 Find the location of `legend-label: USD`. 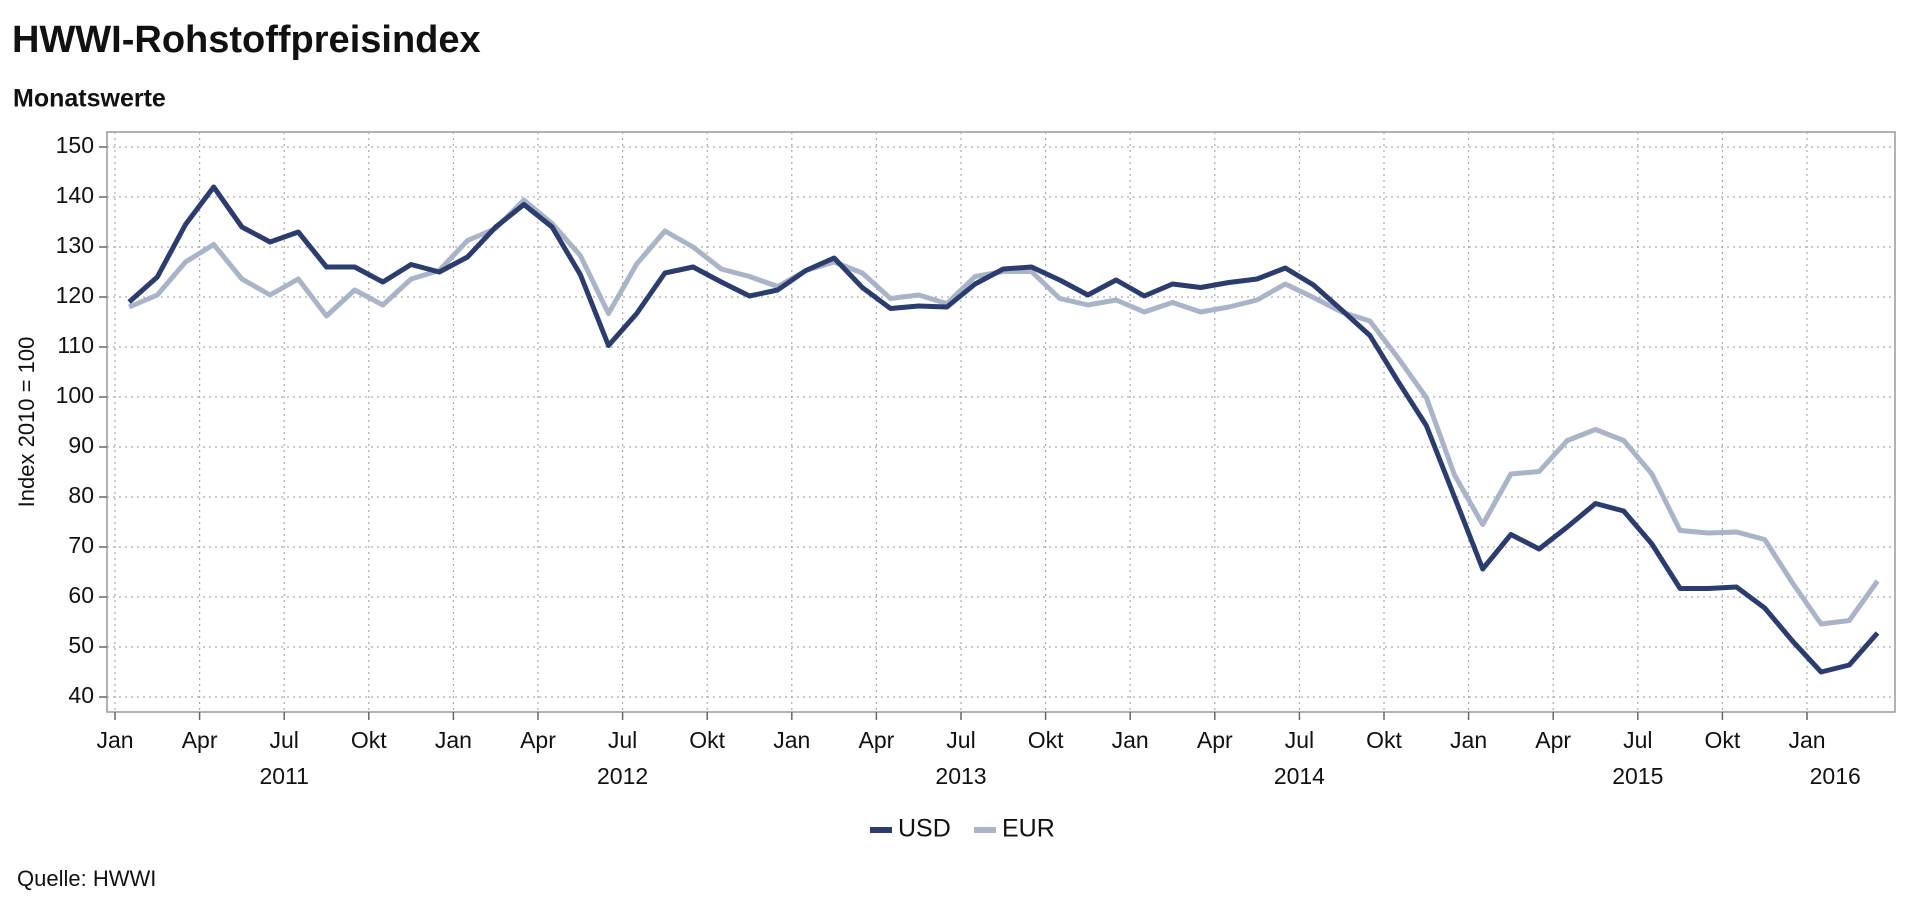

legend-label: USD is located at coordinates (924, 829).